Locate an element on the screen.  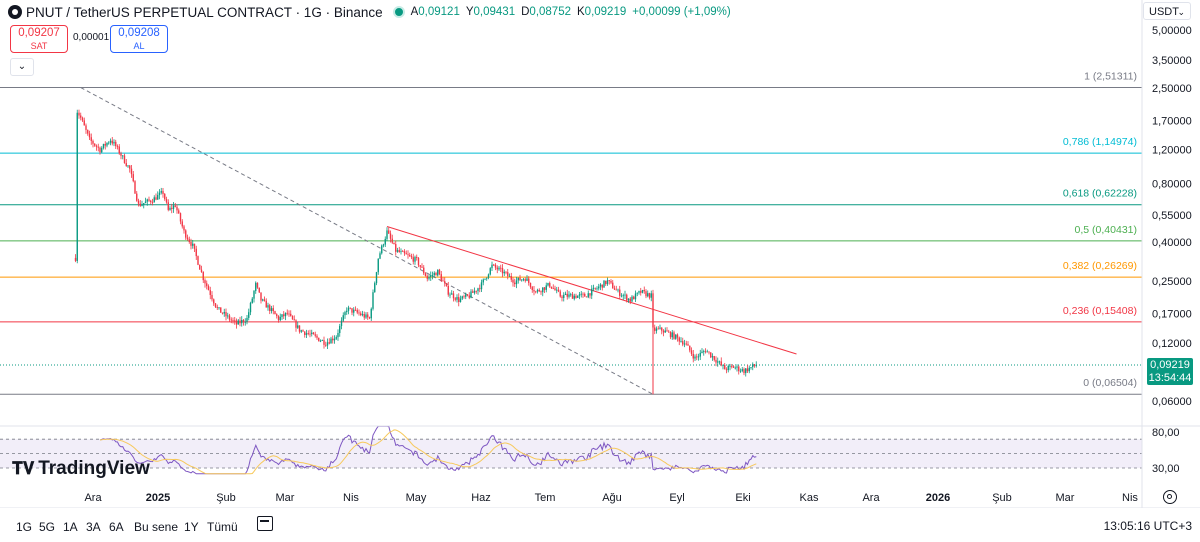
go-to-date-calendar-icon is located at coordinates (265, 523).